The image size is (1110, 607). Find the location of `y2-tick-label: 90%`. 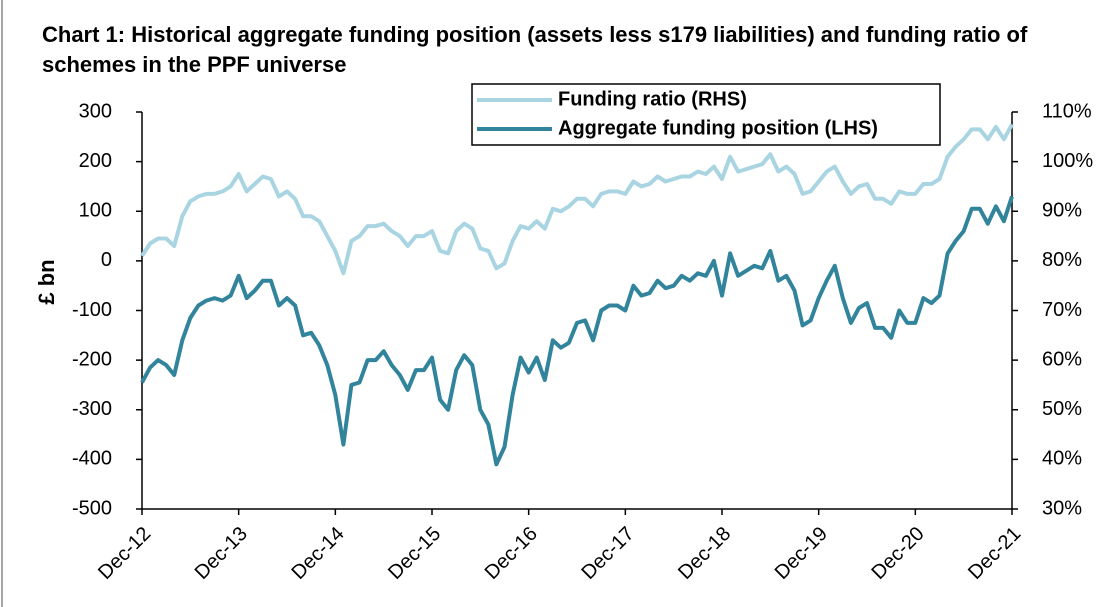

y2-tick-label: 90% is located at coordinates (1062, 211).